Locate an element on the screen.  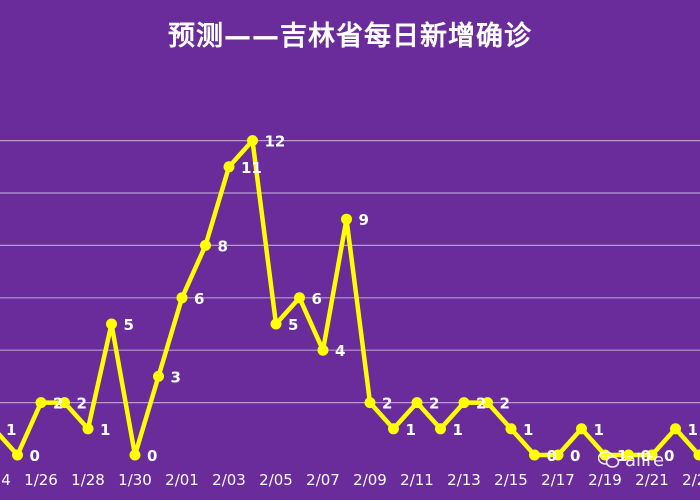
x-tick-label: 2/17 is located at coordinates (558, 480).